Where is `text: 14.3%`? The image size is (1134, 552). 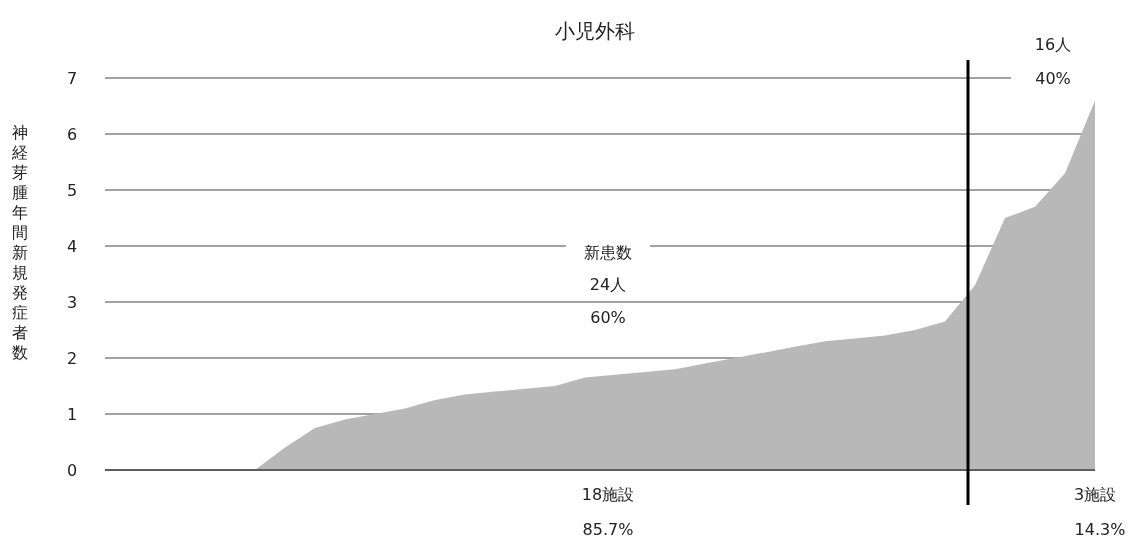 text: 14.3% is located at coordinates (1100, 529).